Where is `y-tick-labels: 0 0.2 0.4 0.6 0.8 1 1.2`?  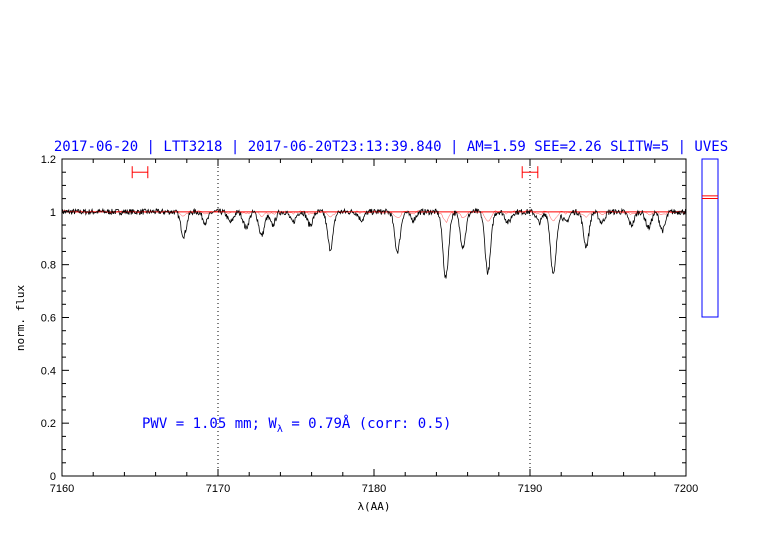
y-tick-labels: 0 0.2 0.4 0.6 0.8 1 1.2 is located at coordinates (48, 318).